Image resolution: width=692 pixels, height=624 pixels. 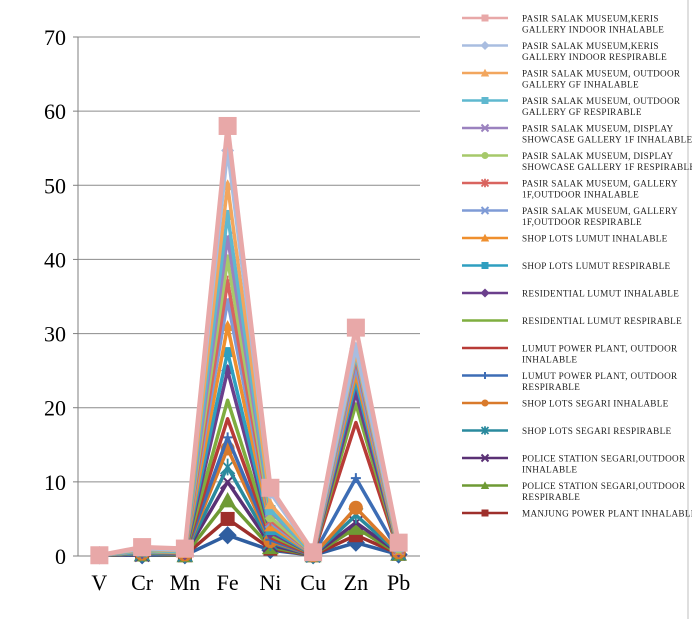 I want to click on legend-item: SHOP LOTS LUMUT RESPIRABLE, so click(x=566, y=266).